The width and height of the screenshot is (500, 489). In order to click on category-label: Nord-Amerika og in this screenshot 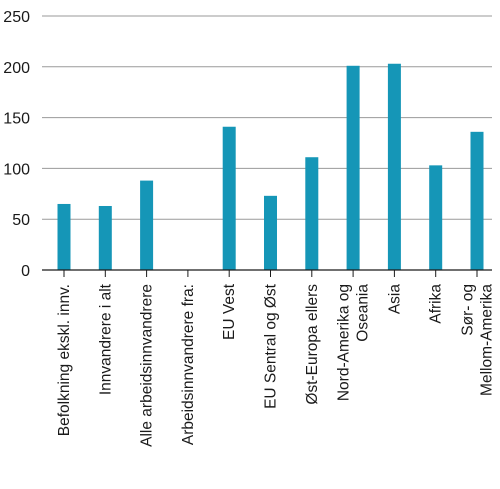, I will do `click(344, 342)`.